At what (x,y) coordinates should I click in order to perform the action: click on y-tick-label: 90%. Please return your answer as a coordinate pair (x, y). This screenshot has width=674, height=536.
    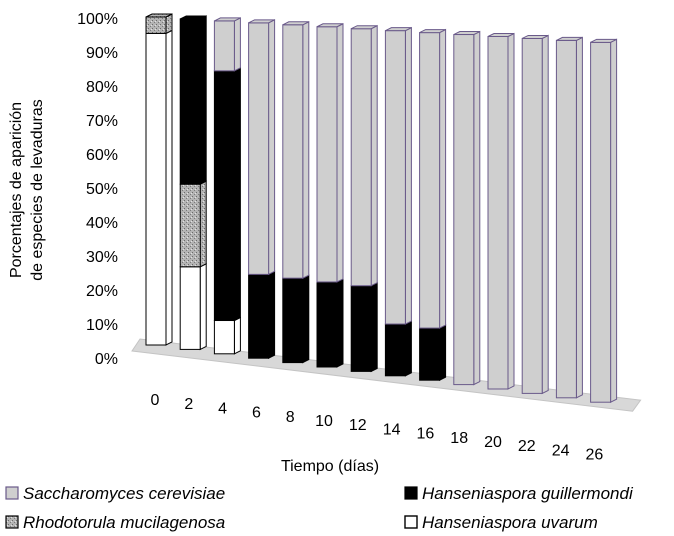
    Looking at the image, I should click on (102, 53).